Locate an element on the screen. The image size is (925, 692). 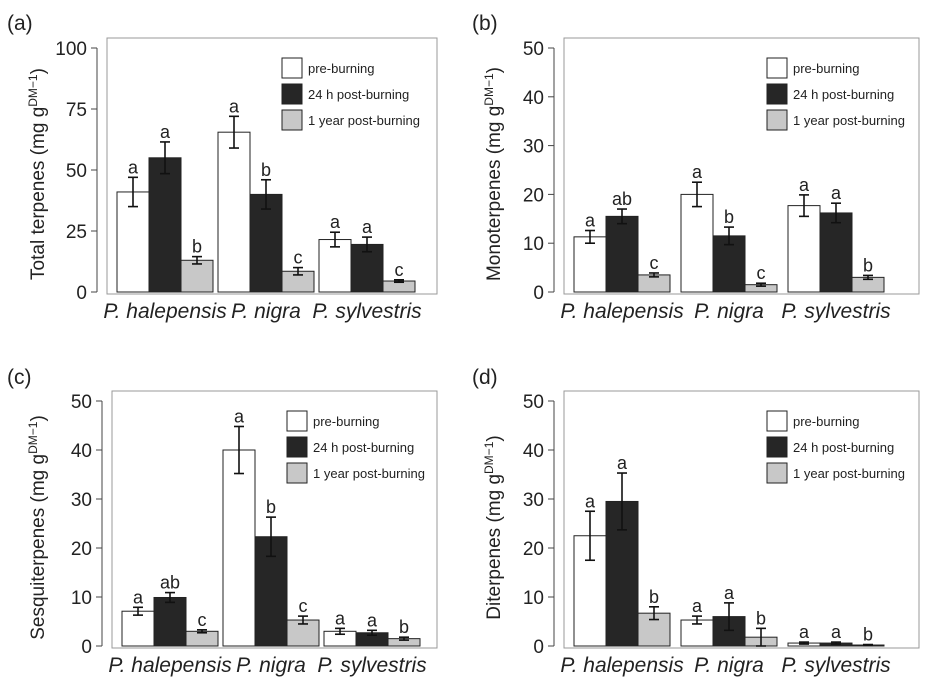
y-axis-label-main: Sesquiterpenes (mg g is located at coordinates (38, 547).